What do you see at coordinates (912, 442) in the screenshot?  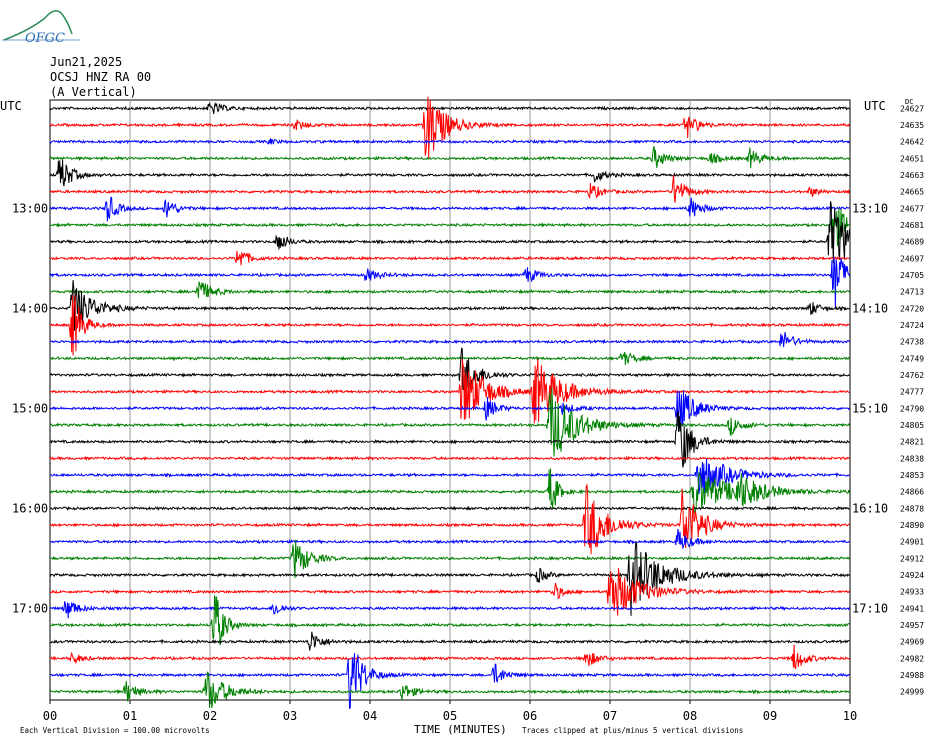 I see `row-value-label: 24821` at bounding box center [912, 442].